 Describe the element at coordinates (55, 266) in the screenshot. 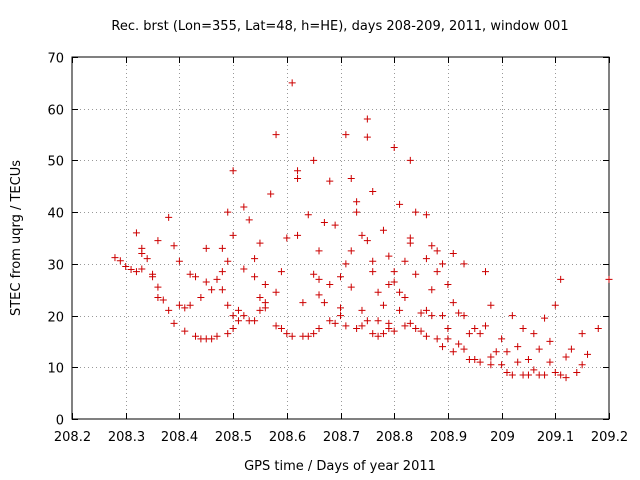

I see `y-tick-label: 30` at that location.